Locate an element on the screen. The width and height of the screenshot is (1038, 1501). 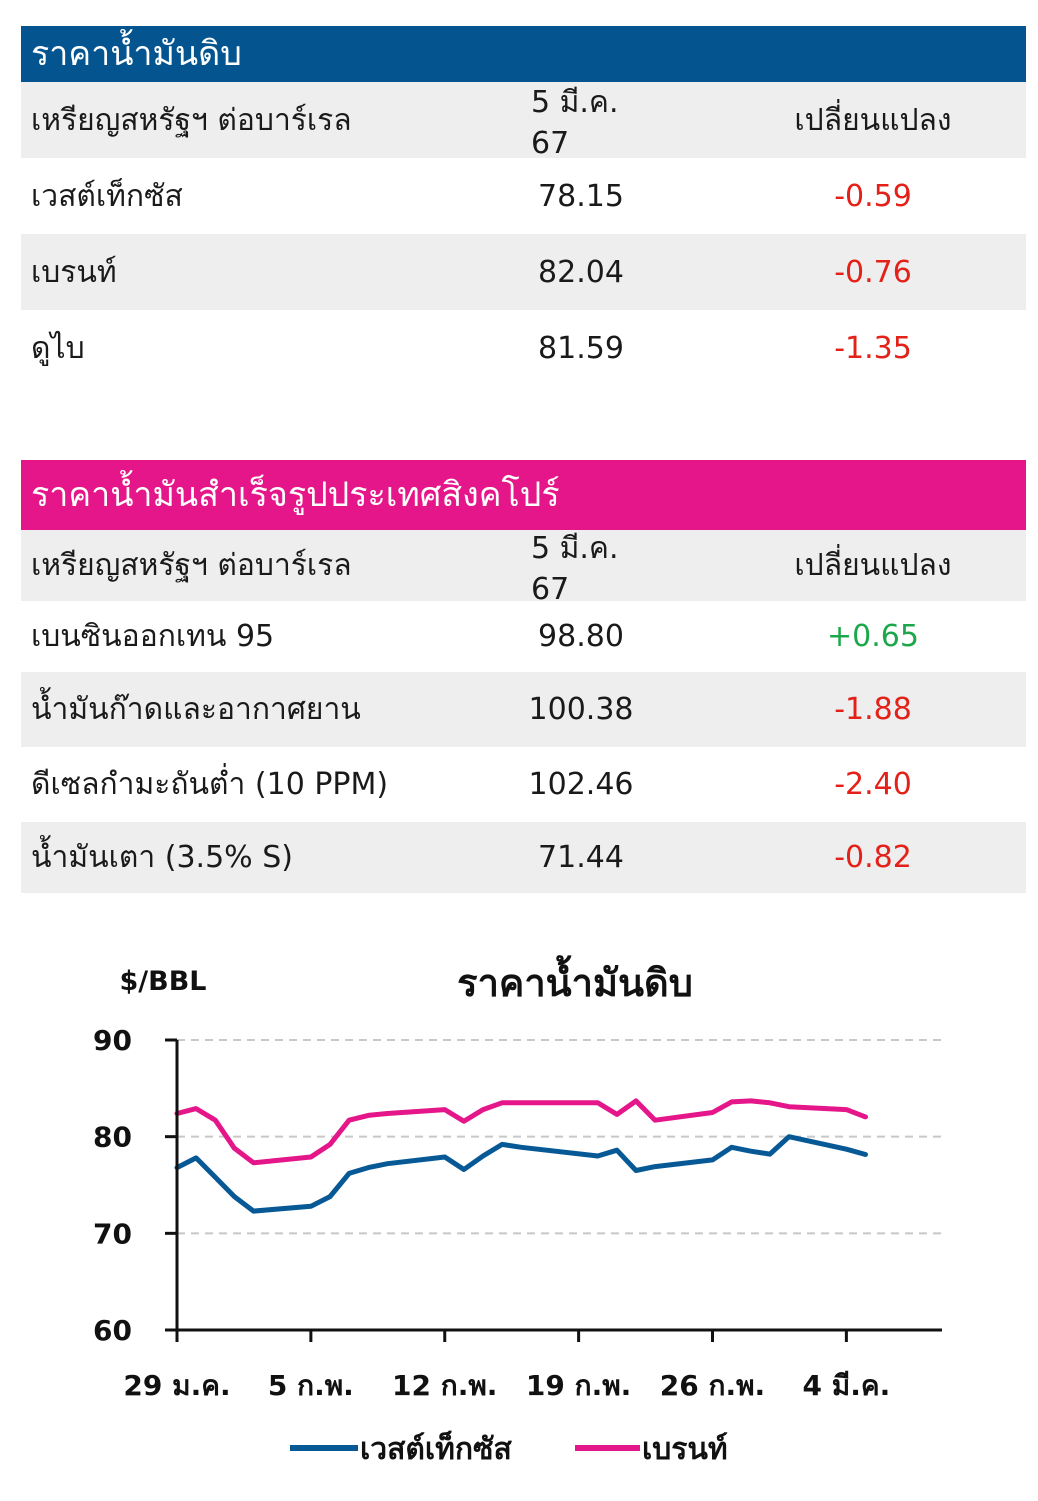
grid-lines is located at coordinates (559, 1137).